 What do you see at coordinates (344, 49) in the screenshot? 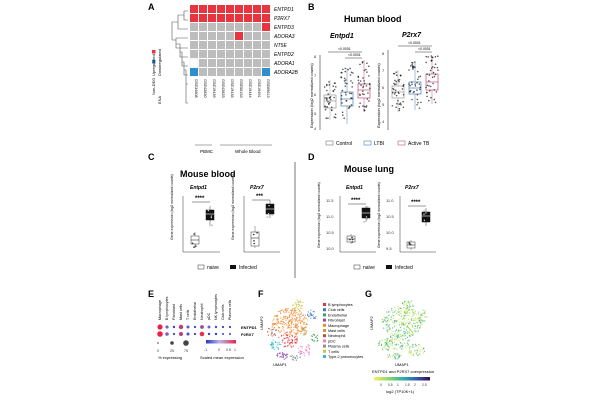
I see `b-pval-1: <0.0001` at bounding box center [344, 49].